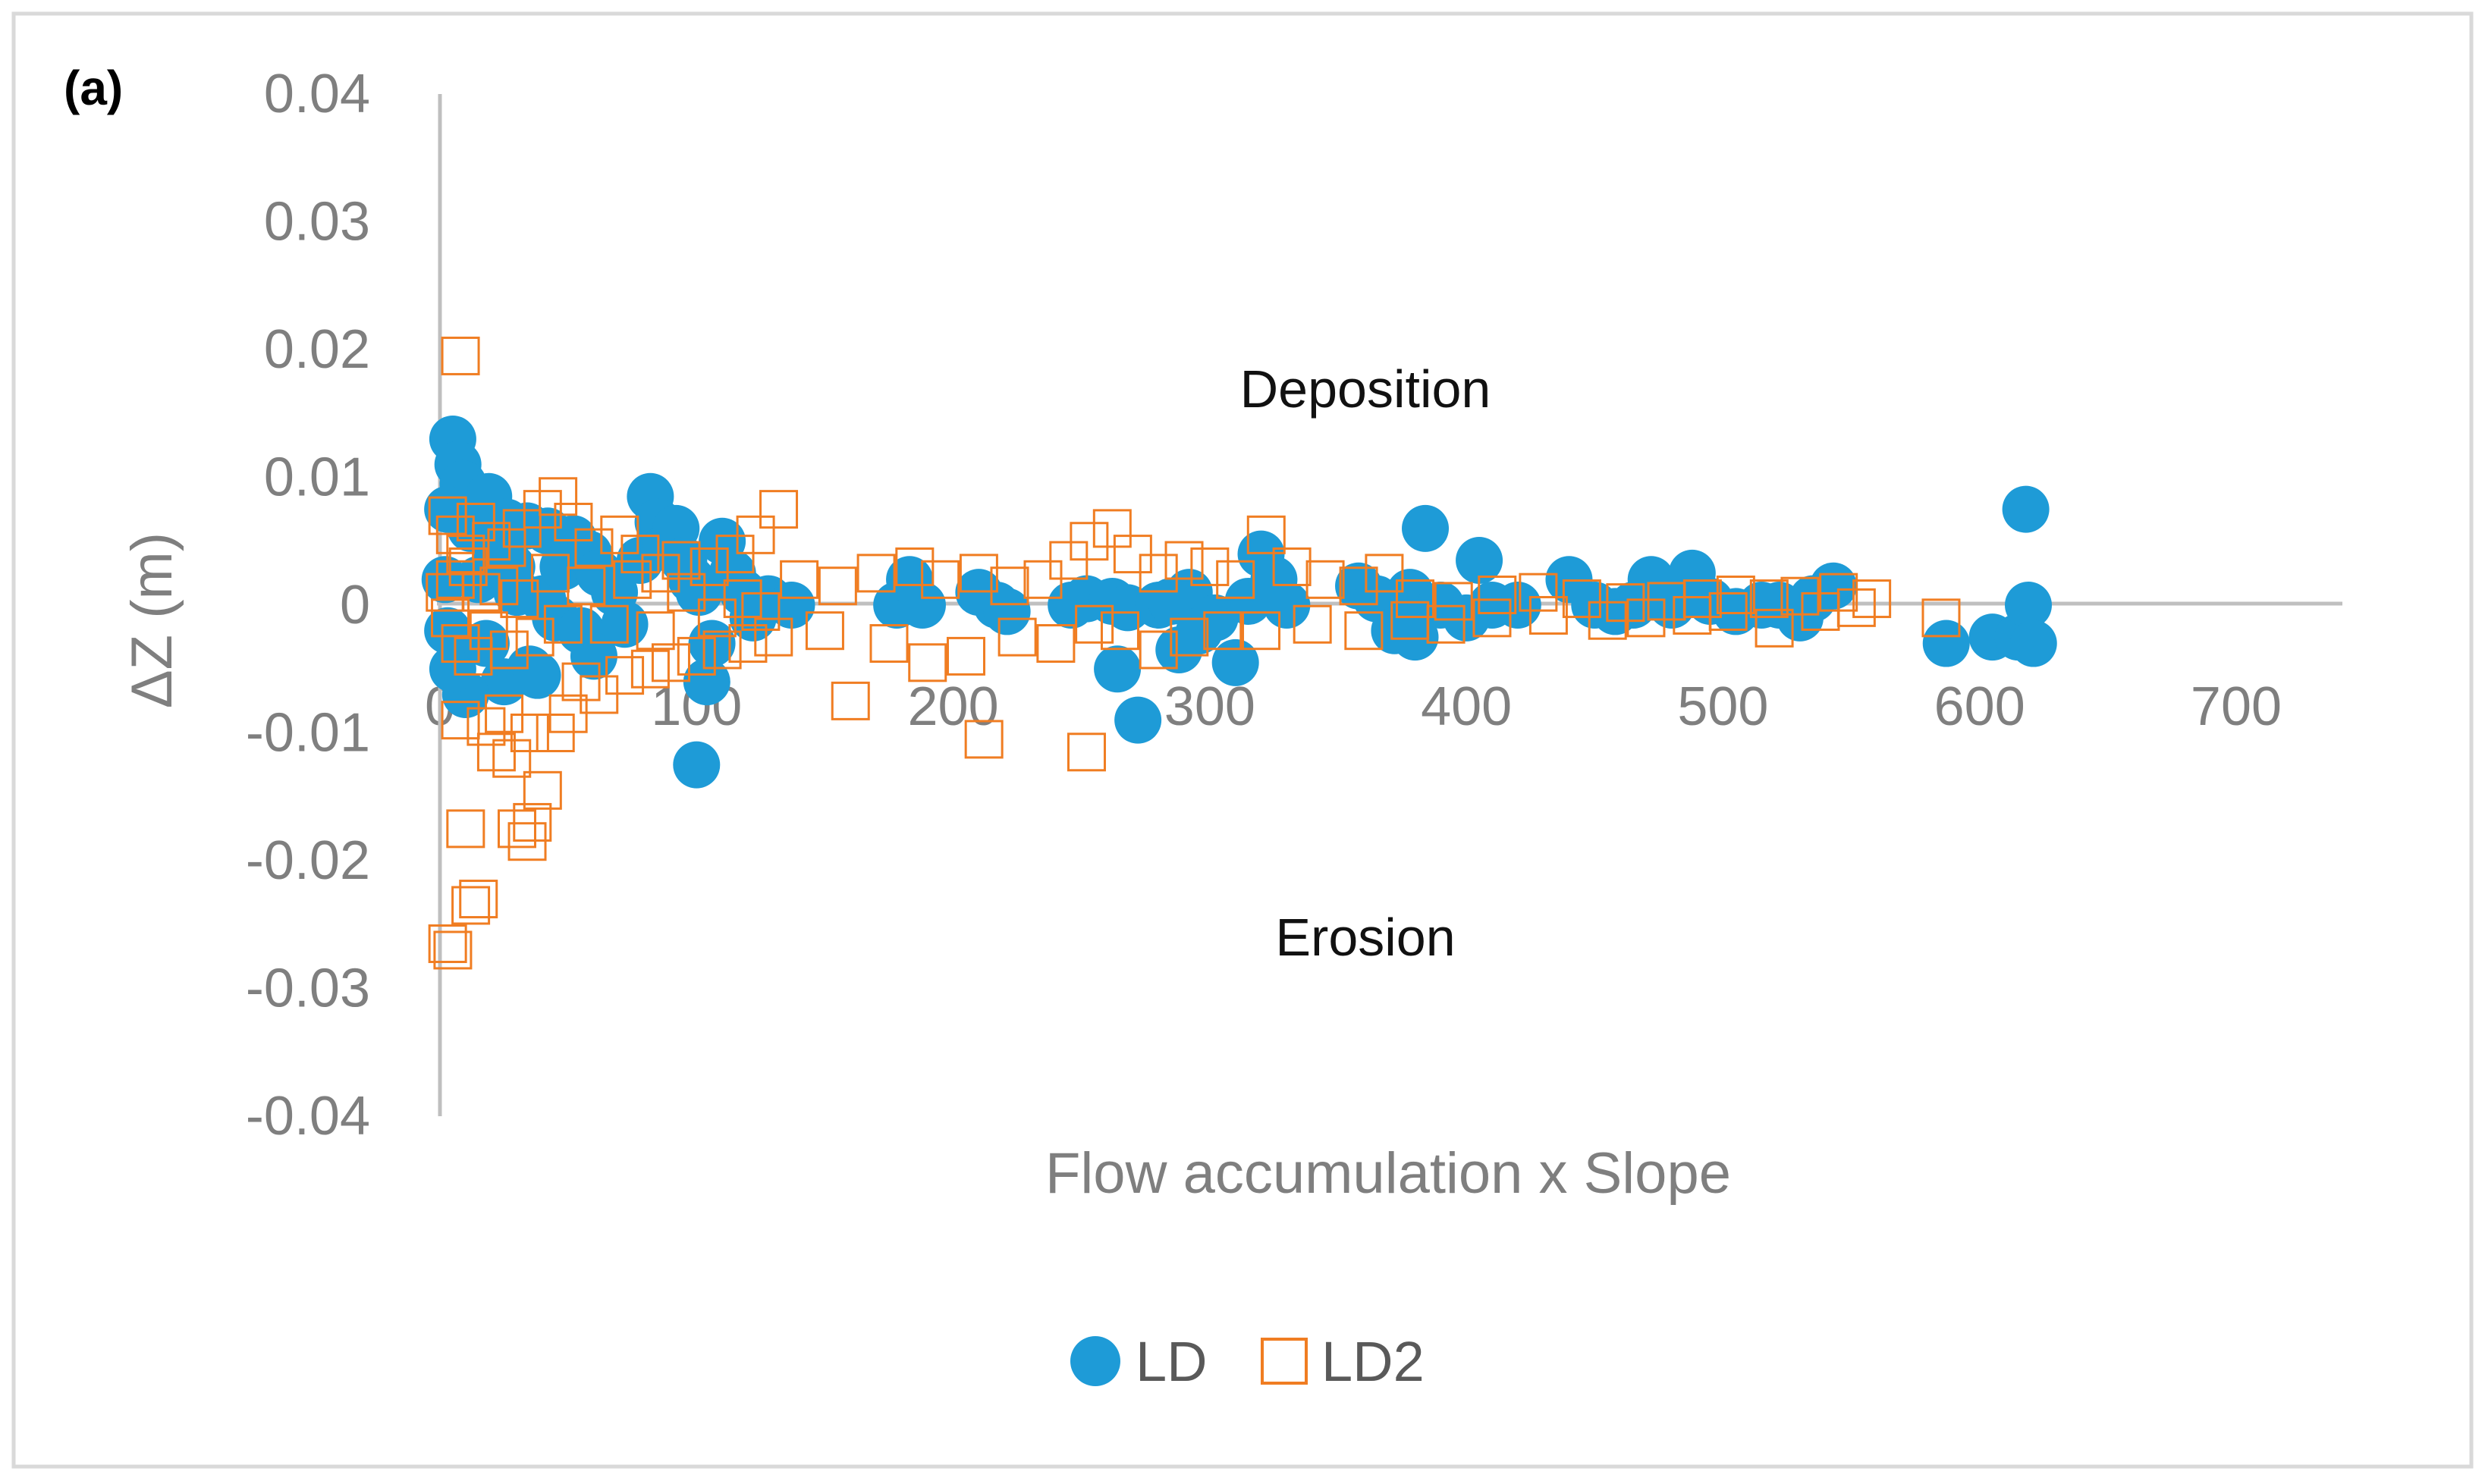 This screenshot has width=2485, height=1484. What do you see at coordinates (1095, 1361) in the screenshot?
I see `legend-marker-ld` at bounding box center [1095, 1361].